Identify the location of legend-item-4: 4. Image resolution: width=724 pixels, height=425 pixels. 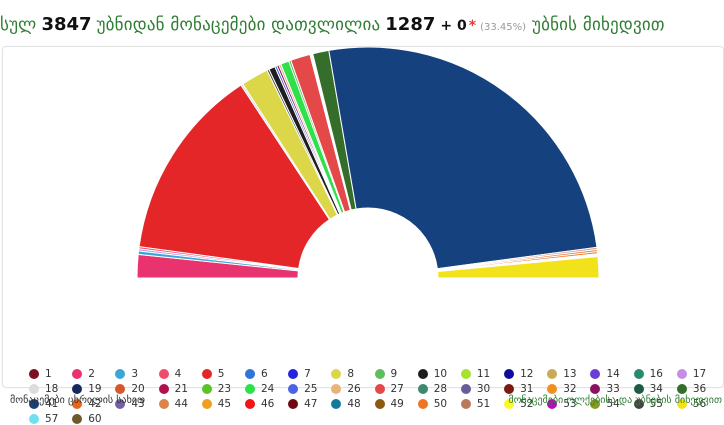
(180, 373).